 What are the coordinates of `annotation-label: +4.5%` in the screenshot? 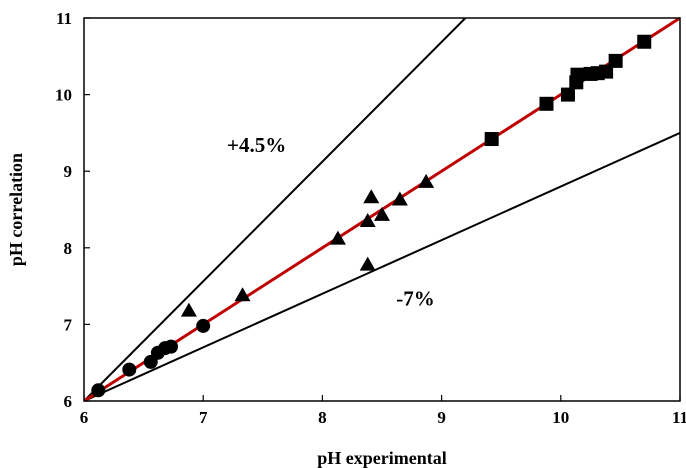 It's located at (256, 145).